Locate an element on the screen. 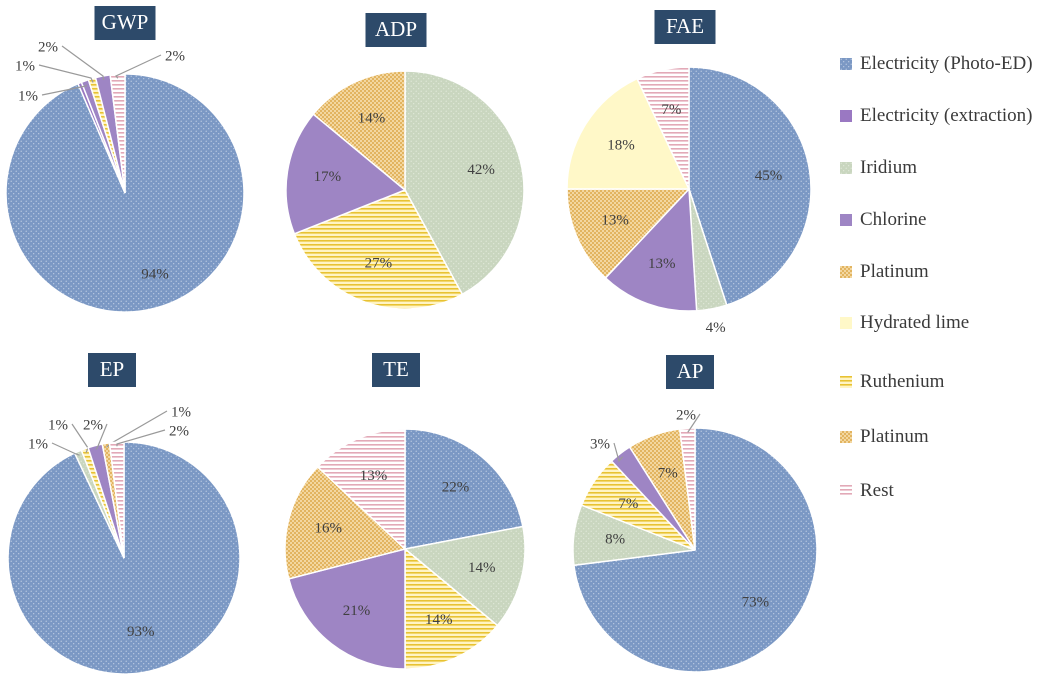 The height and width of the screenshot is (684, 1063). pie-ap: 73% 8% 7% 3% 7% 2% AP is located at coordinates (695, 514).